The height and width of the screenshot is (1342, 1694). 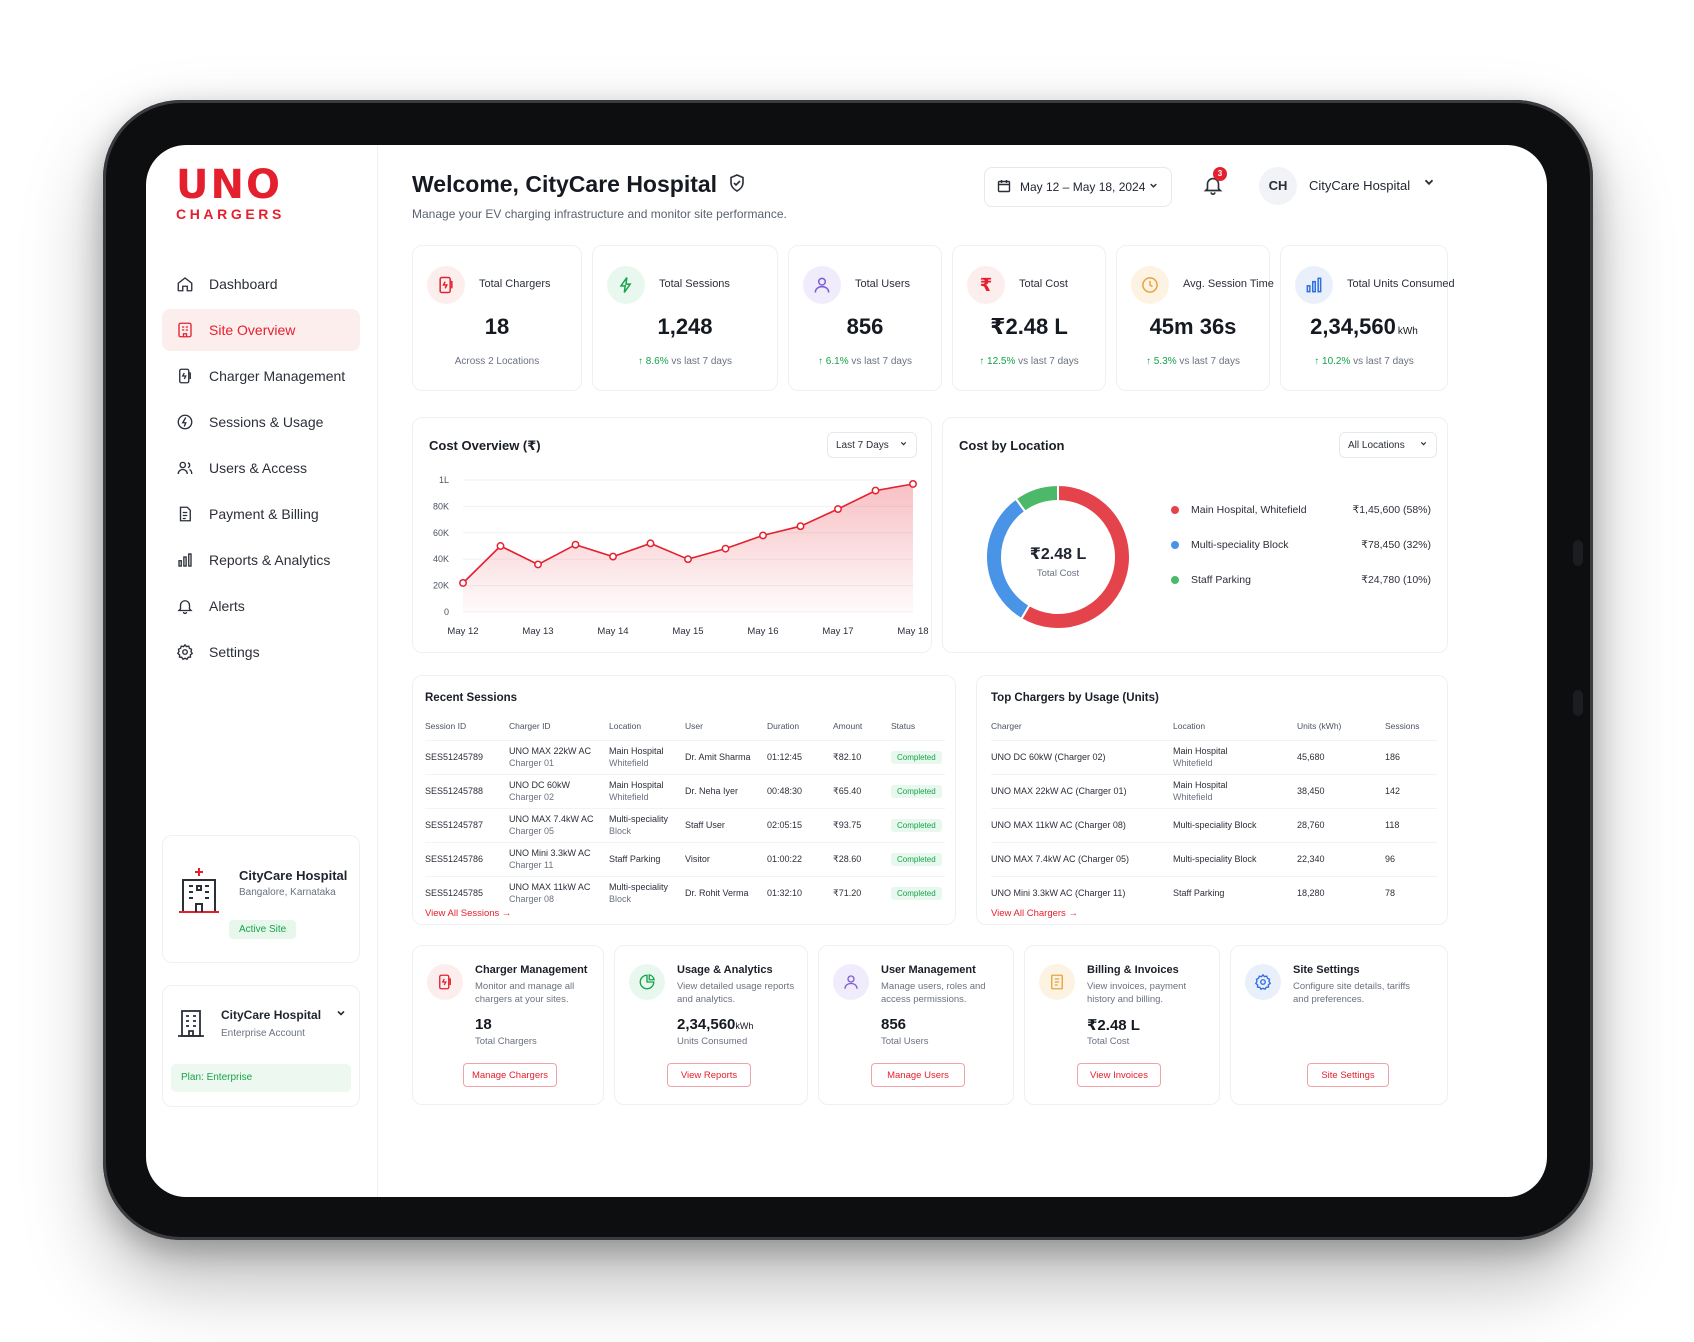 I want to click on legend-item: Main Hospital, Whitefield ₹1,45,600 (58%), so click(x=1301, y=510).